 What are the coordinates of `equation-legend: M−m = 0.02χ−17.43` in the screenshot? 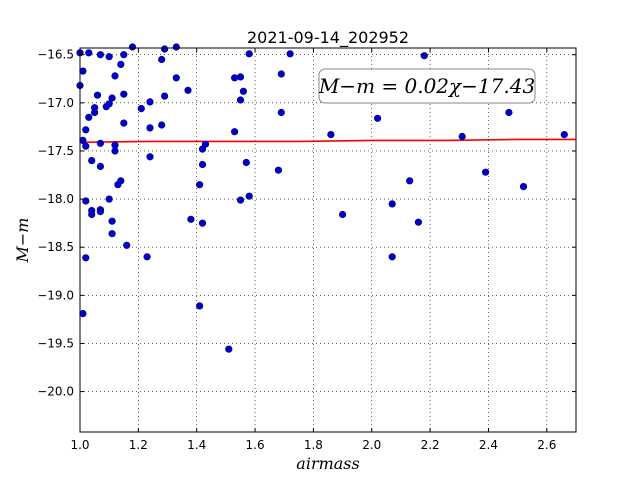 It's located at (427, 86).